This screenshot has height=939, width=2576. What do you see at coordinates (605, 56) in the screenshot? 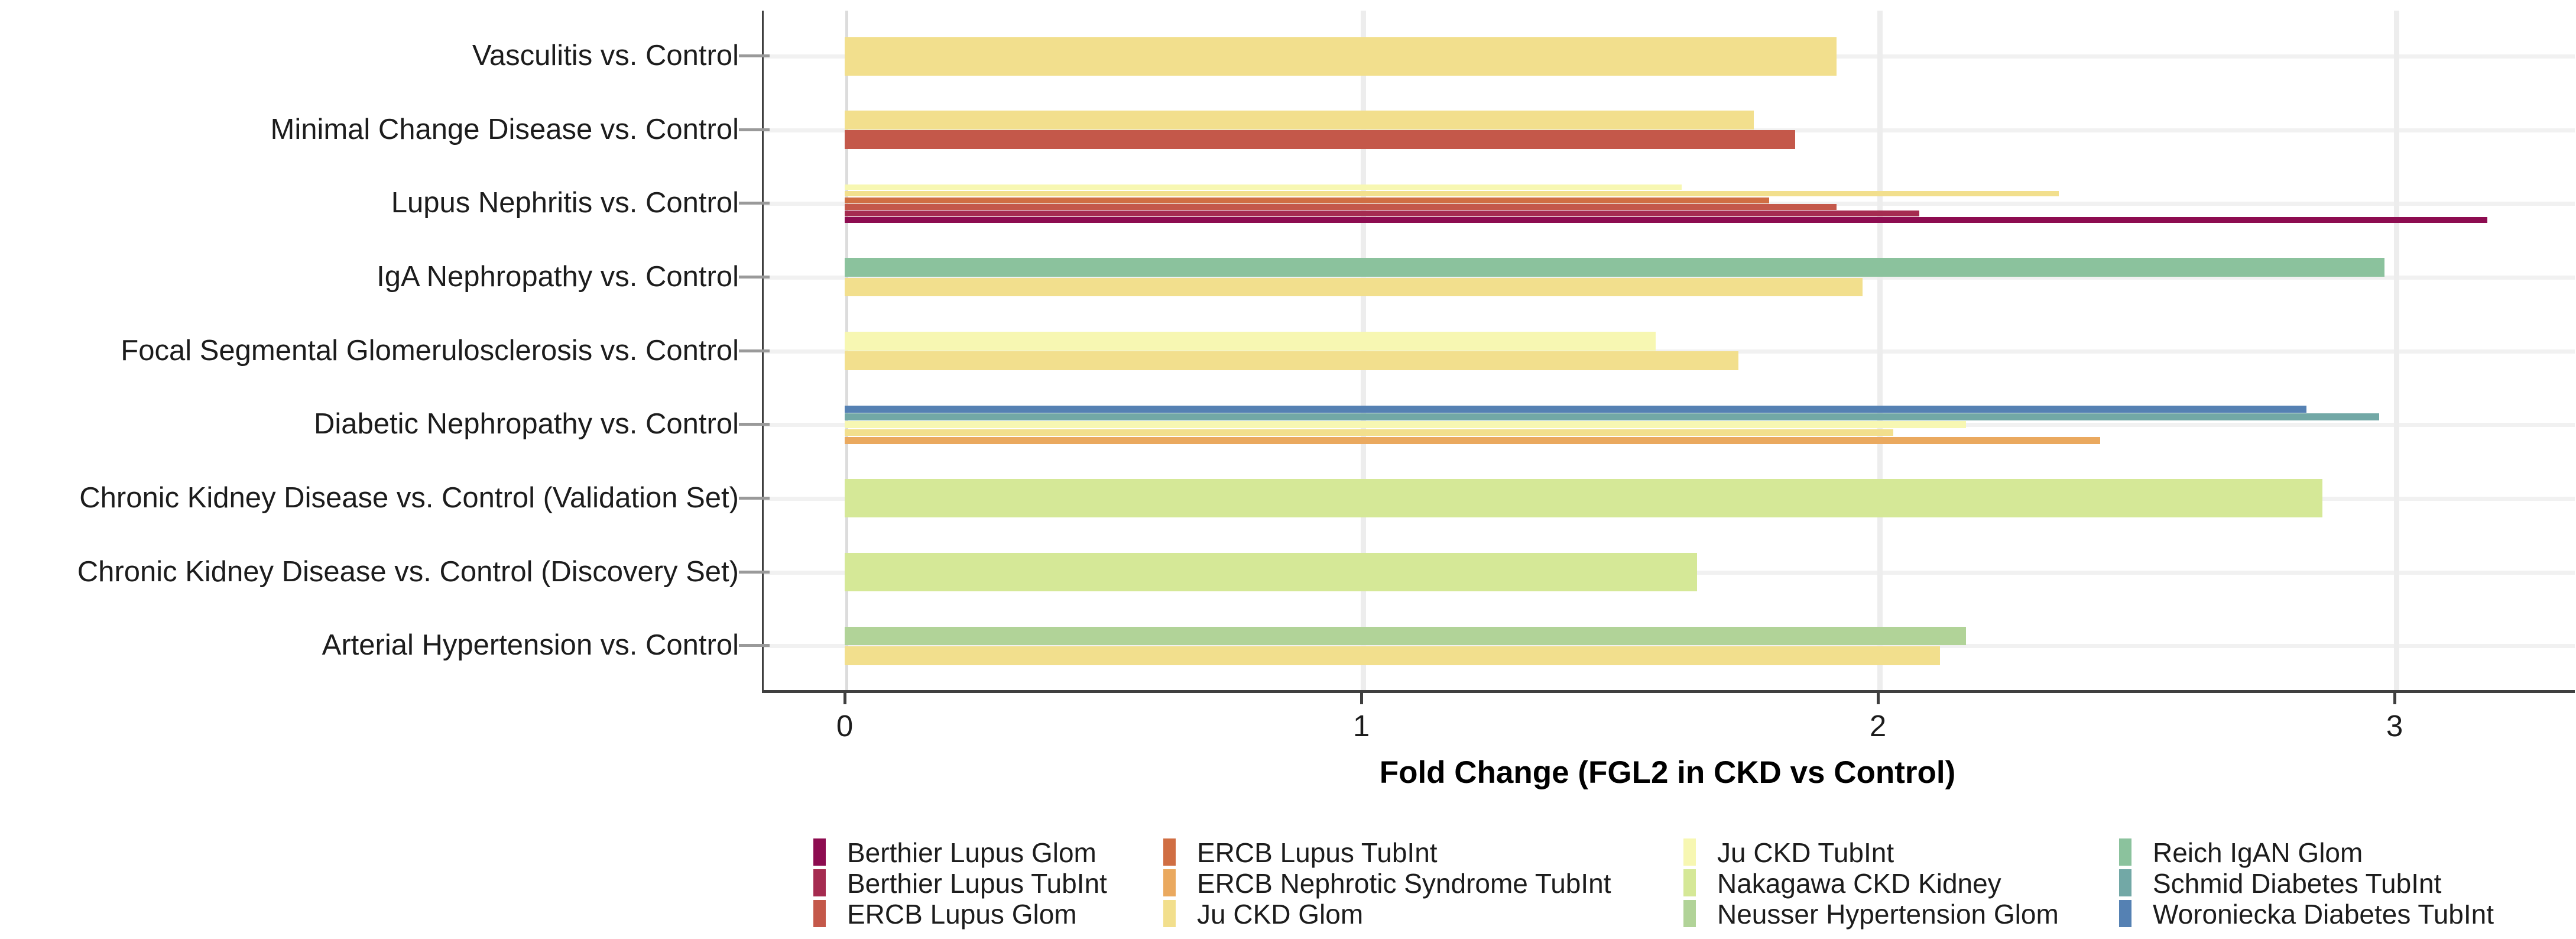
I see `y-axis-label: Vasculitis vs. Control` at bounding box center [605, 56].